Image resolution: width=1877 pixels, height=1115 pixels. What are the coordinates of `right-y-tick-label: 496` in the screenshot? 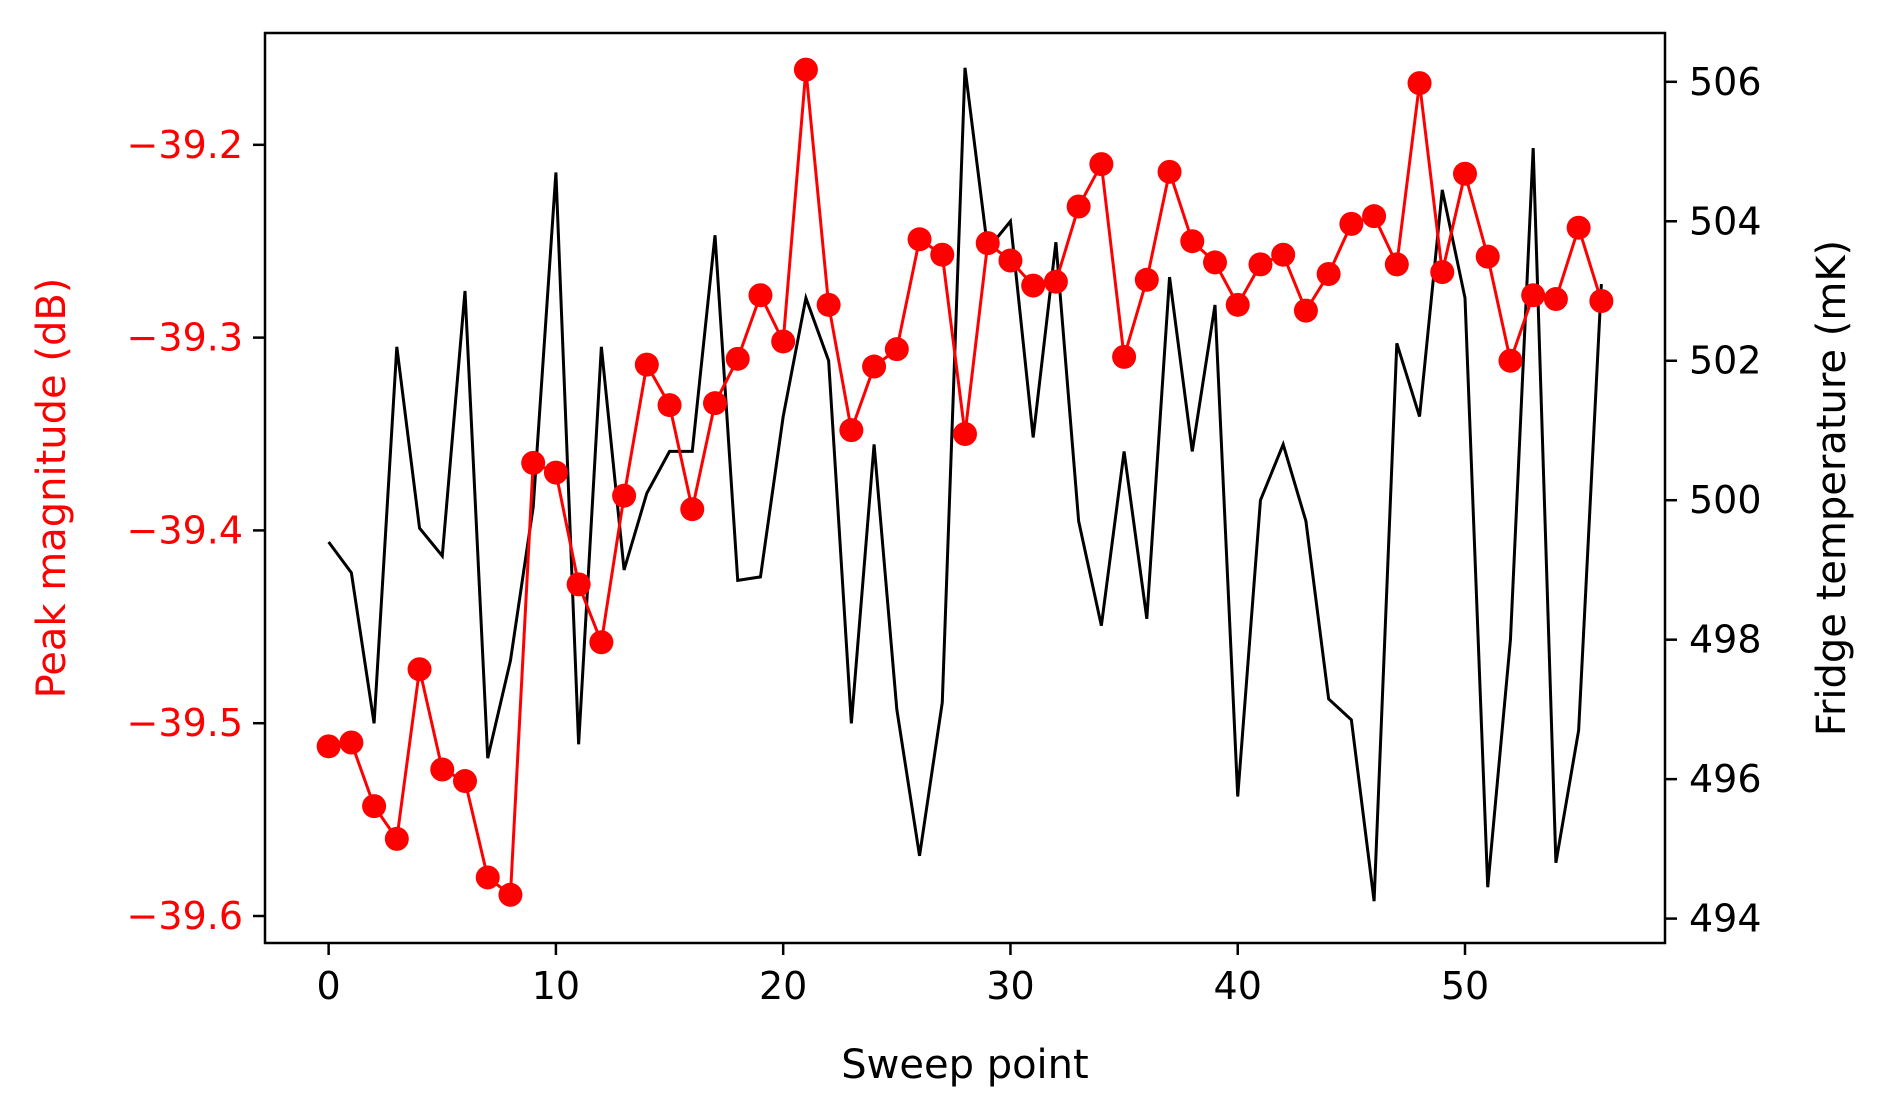 It's located at (1725, 779).